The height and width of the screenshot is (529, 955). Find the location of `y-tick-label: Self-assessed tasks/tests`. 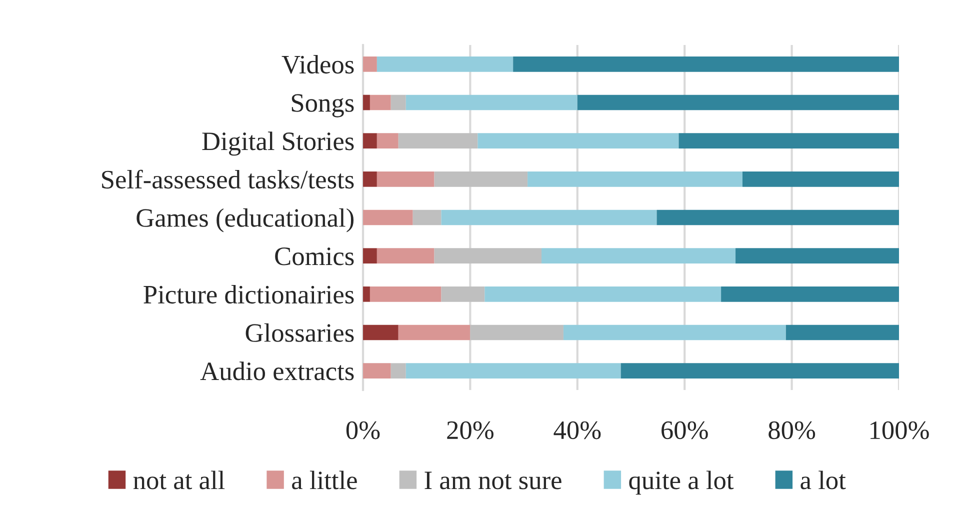

y-tick-label: Self-assessed tasks/tests is located at coordinates (228, 179).